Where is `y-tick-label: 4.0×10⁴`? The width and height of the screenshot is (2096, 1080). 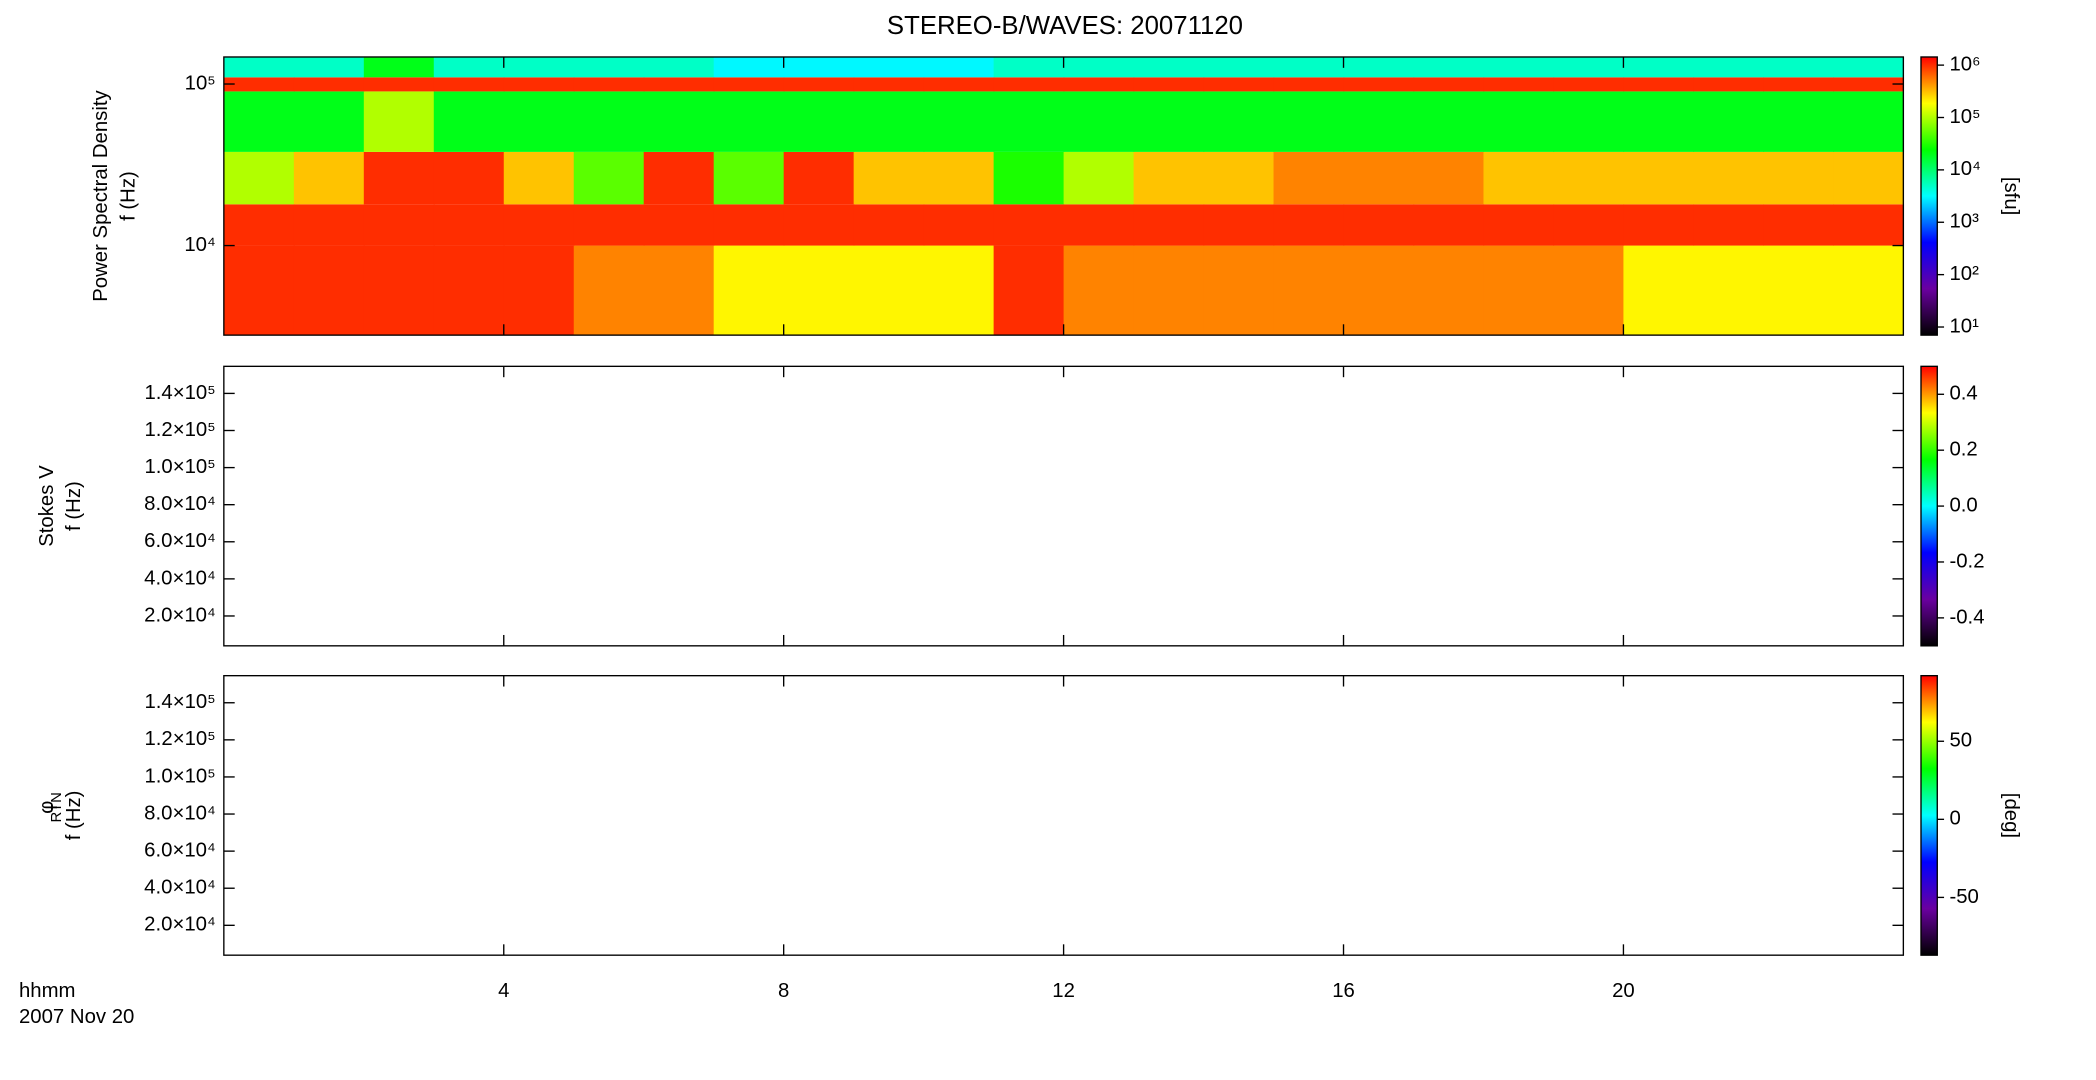 y-tick-label: 4.0×10⁴ is located at coordinates (180, 578).